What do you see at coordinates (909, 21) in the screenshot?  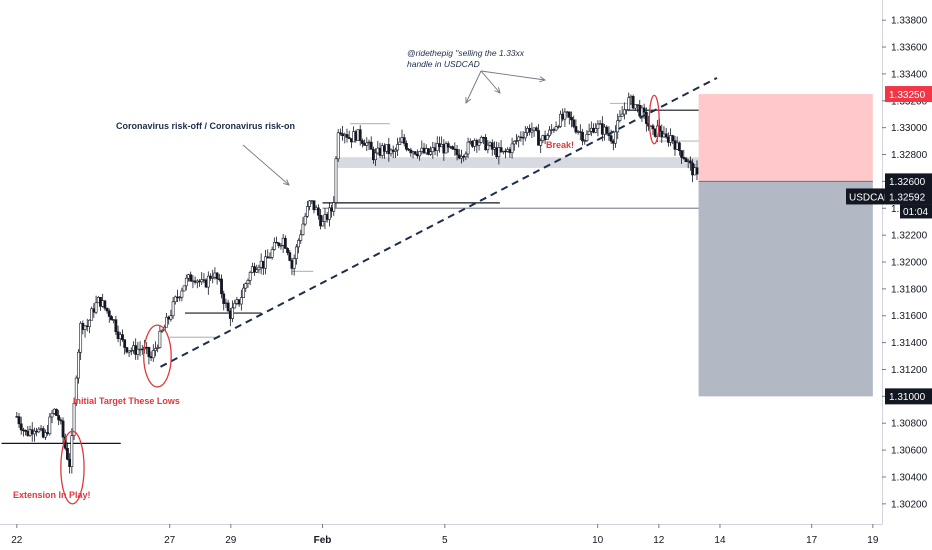 I see `price-tick-label: 1.33800` at bounding box center [909, 21].